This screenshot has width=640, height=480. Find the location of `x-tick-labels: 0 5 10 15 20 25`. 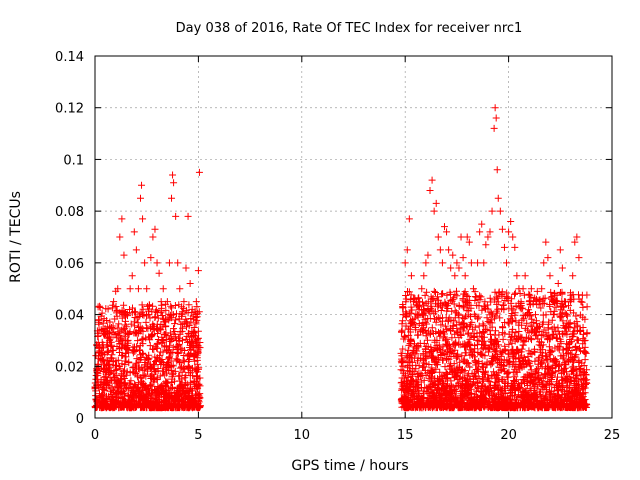

x-tick-labels: 0 5 10 15 20 25 is located at coordinates (355, 435).